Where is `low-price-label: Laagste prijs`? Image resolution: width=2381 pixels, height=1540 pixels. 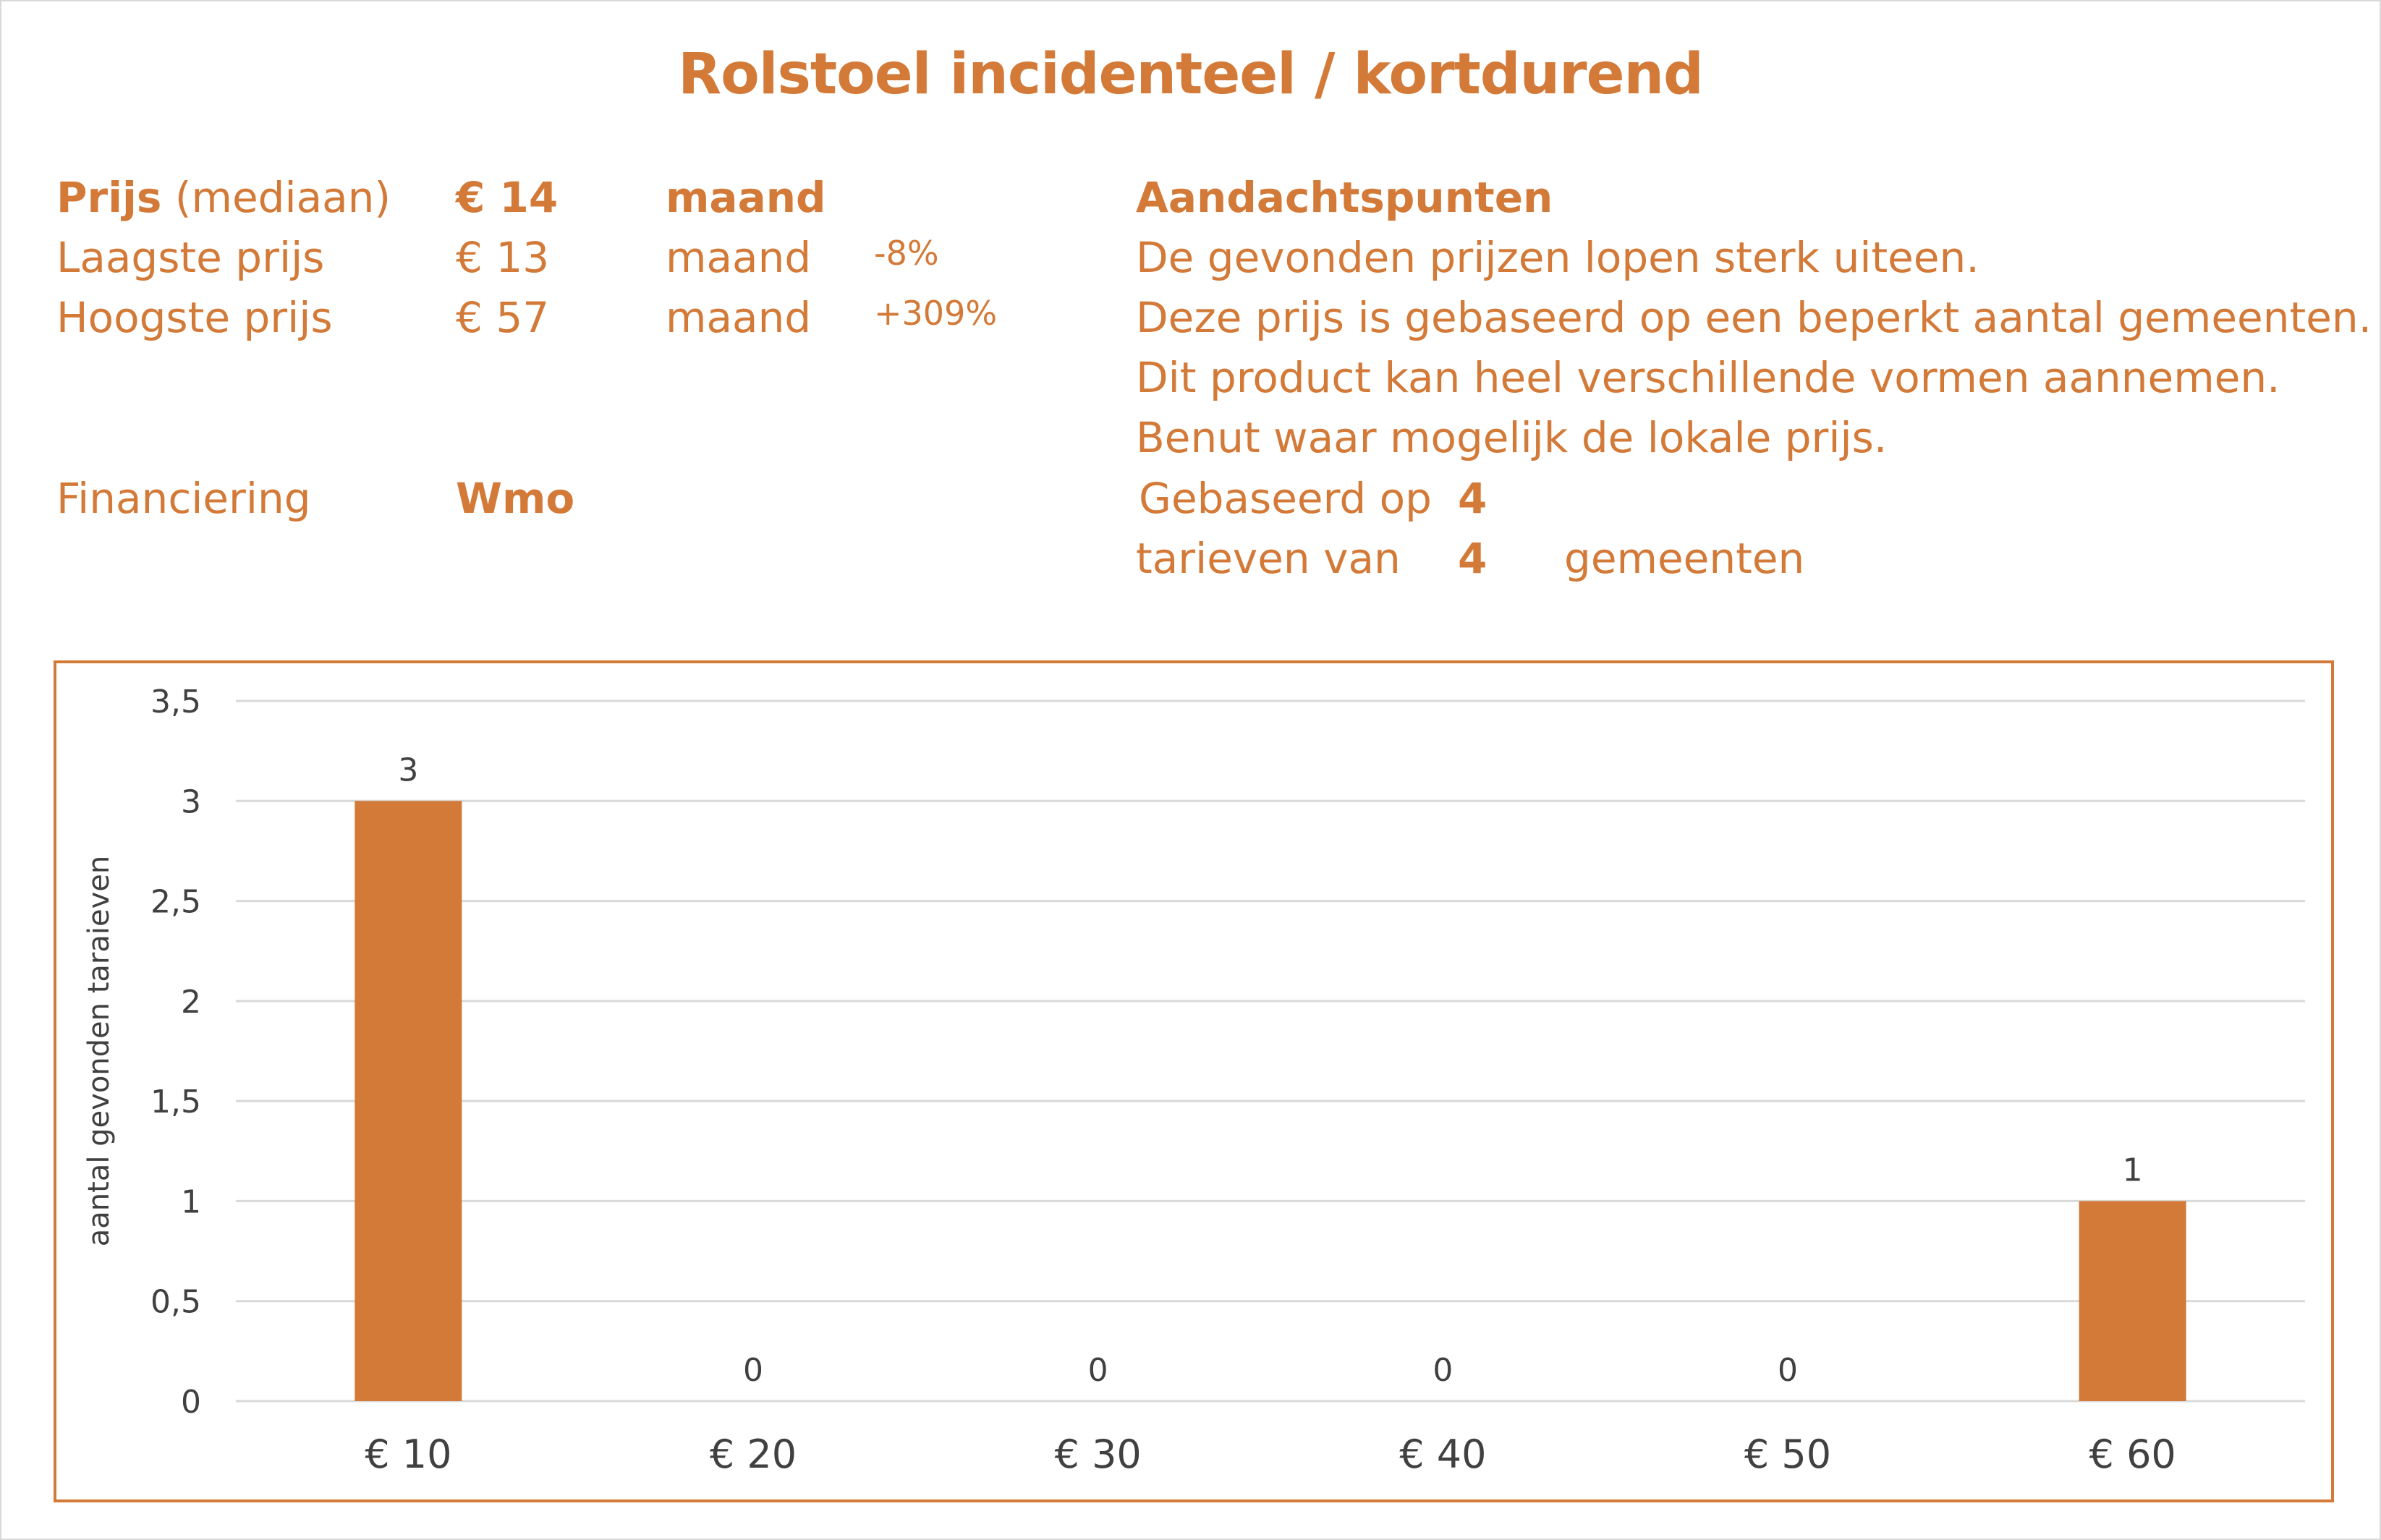
low-price-label: Laagste prijs is located at coordinates (190, 257).